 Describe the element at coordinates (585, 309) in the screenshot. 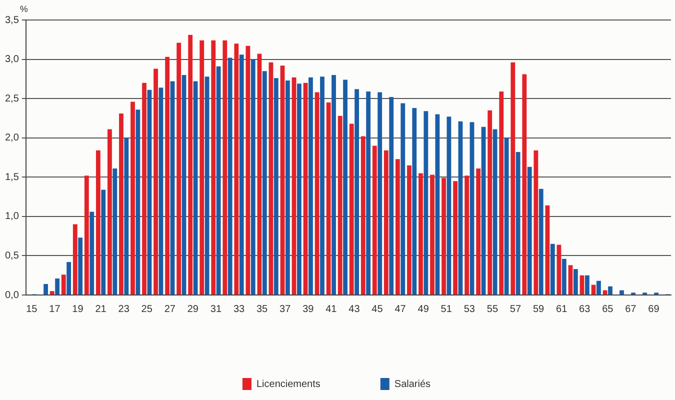

I see `x-tick-label: 63` at that location.